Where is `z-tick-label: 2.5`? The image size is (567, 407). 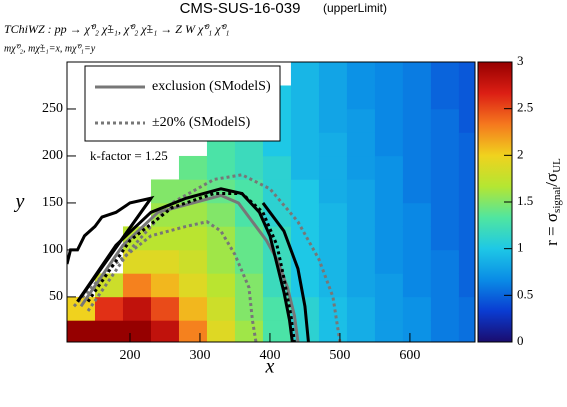 z-tick-label: 2.5 is located at coordinates (525, 107).